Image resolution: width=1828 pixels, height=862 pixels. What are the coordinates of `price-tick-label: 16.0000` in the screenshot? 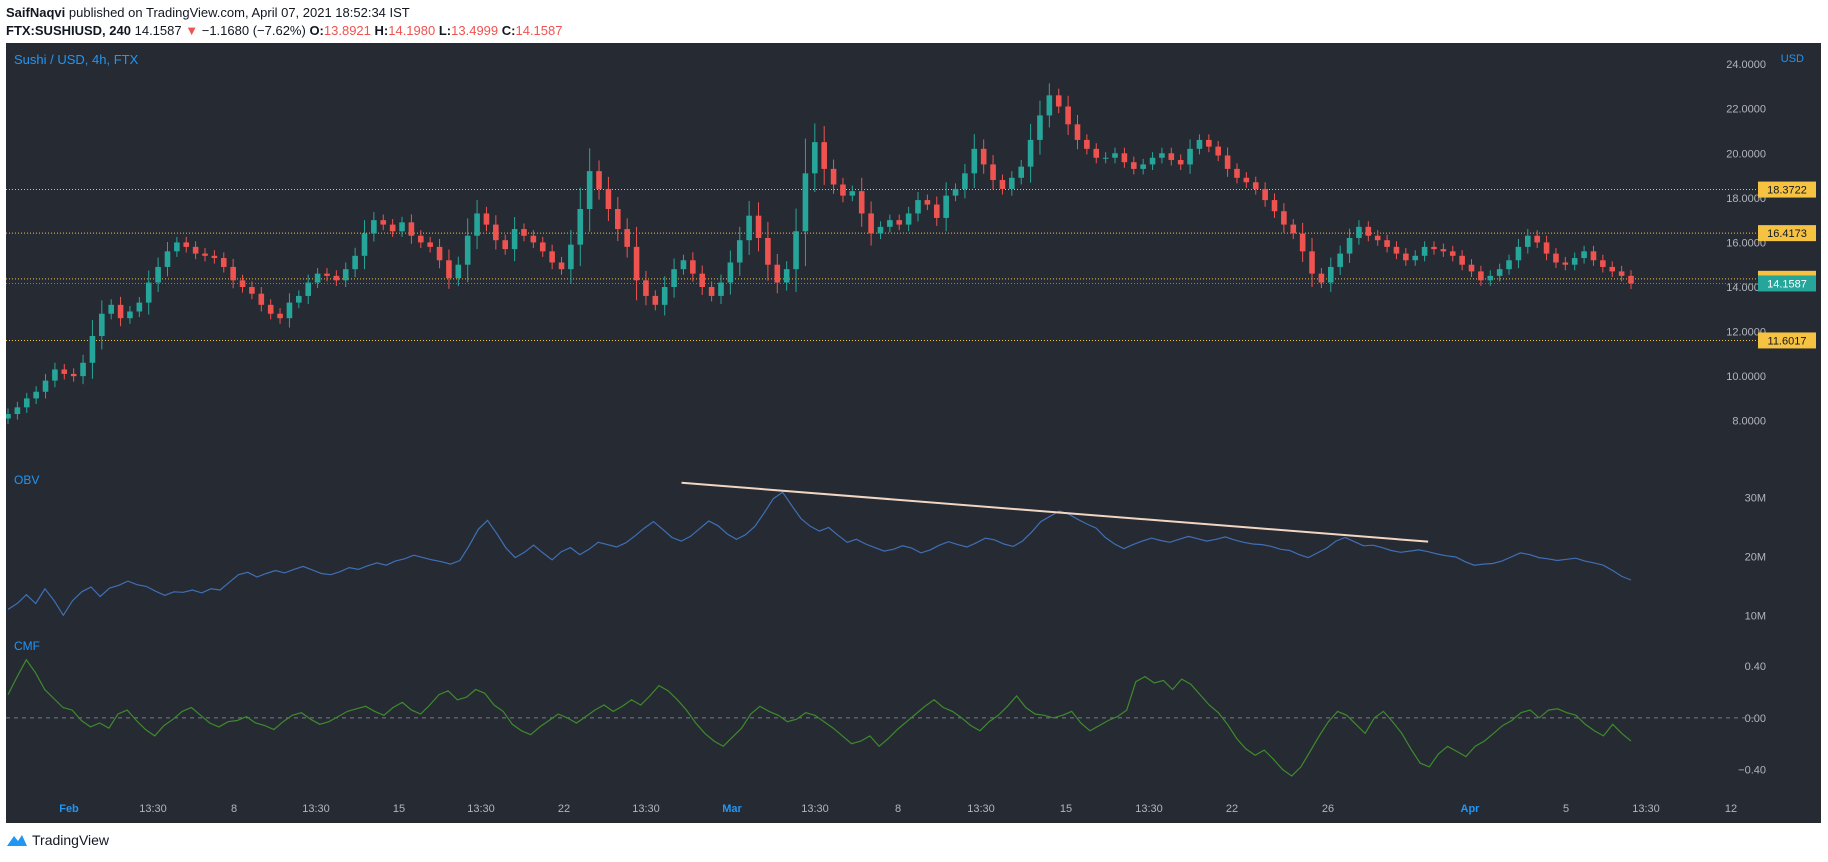 It's located at (1746, 243).